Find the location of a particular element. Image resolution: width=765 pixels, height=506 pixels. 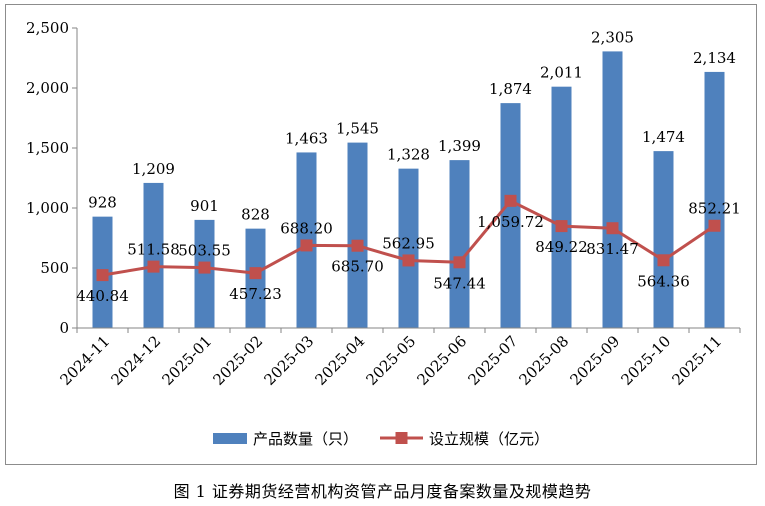

bar-data-label: 1,474 is located at coordinates (663, 137).